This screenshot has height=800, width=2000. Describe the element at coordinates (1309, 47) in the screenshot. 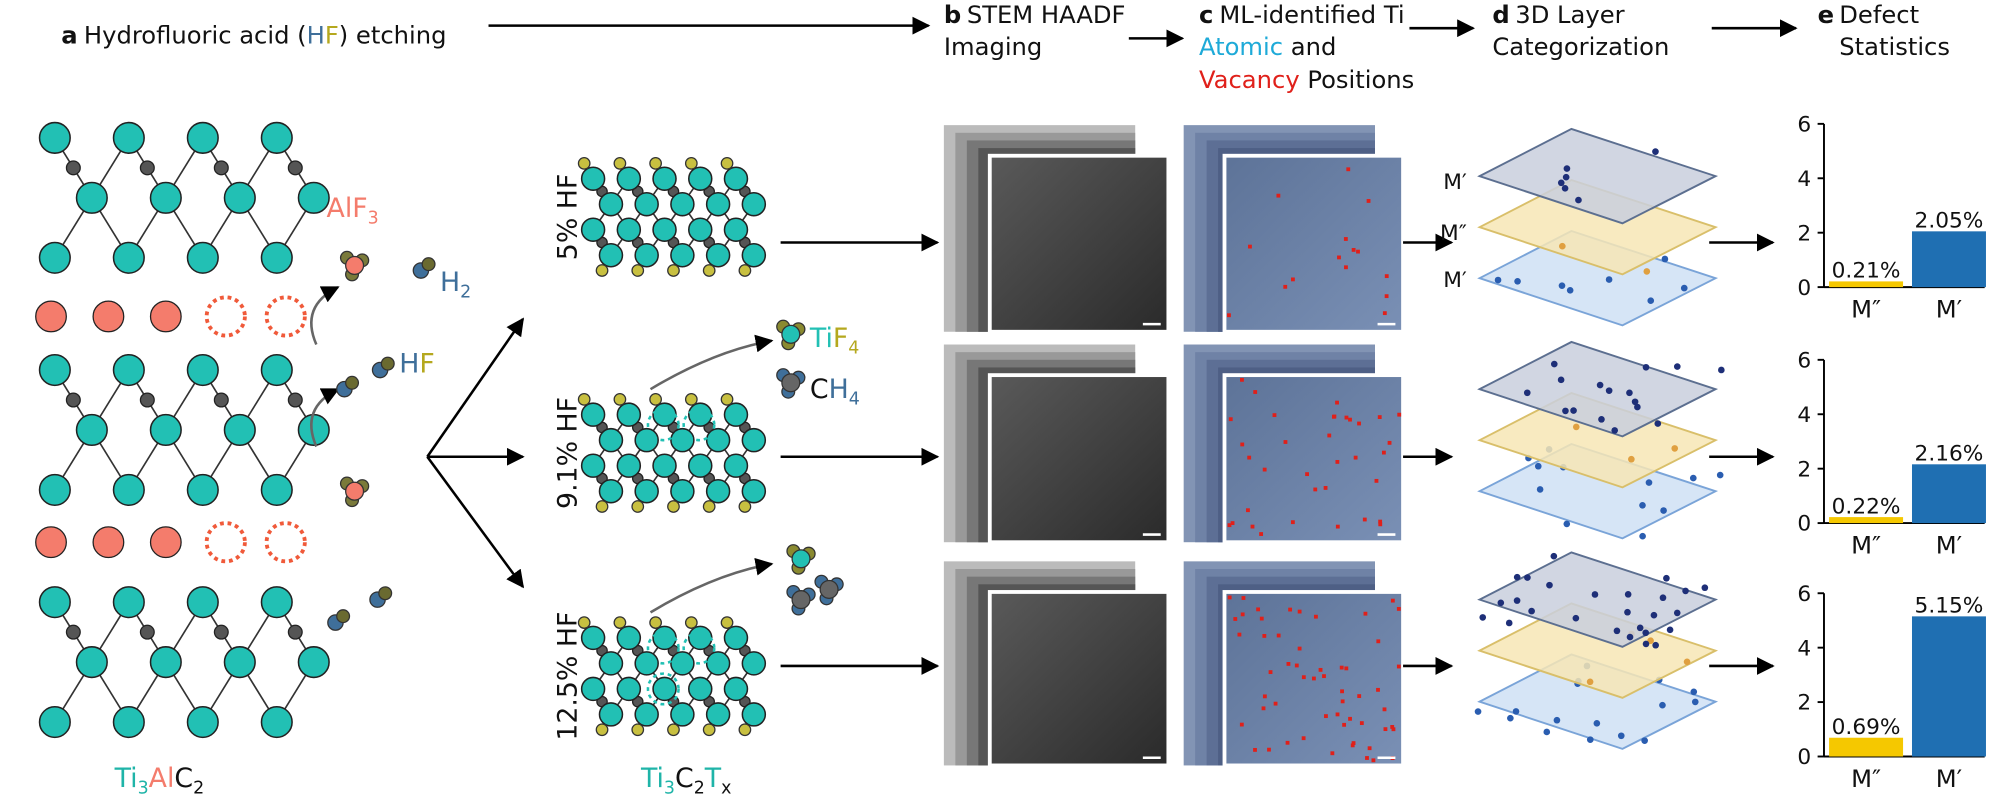

I see `text-part: and` at that location.